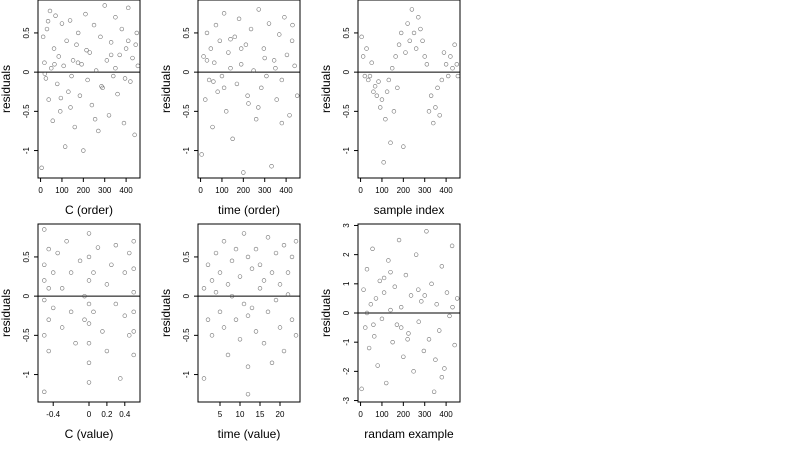 The height and width of the screenshot is (450, 800). Describe the element at coordinates (382, 414) in the screenshot. I see `x-tick-label: 100` at that location.